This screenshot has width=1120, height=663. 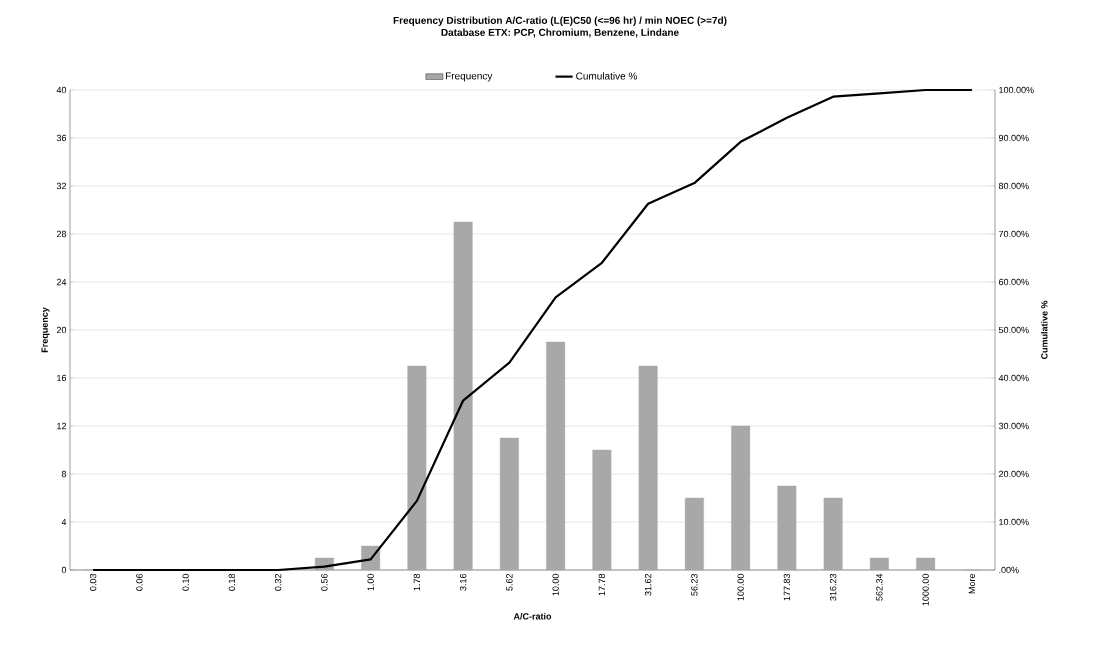 I want to click on y2-tick-label: 30.00%, so click(x=1013, y=426).